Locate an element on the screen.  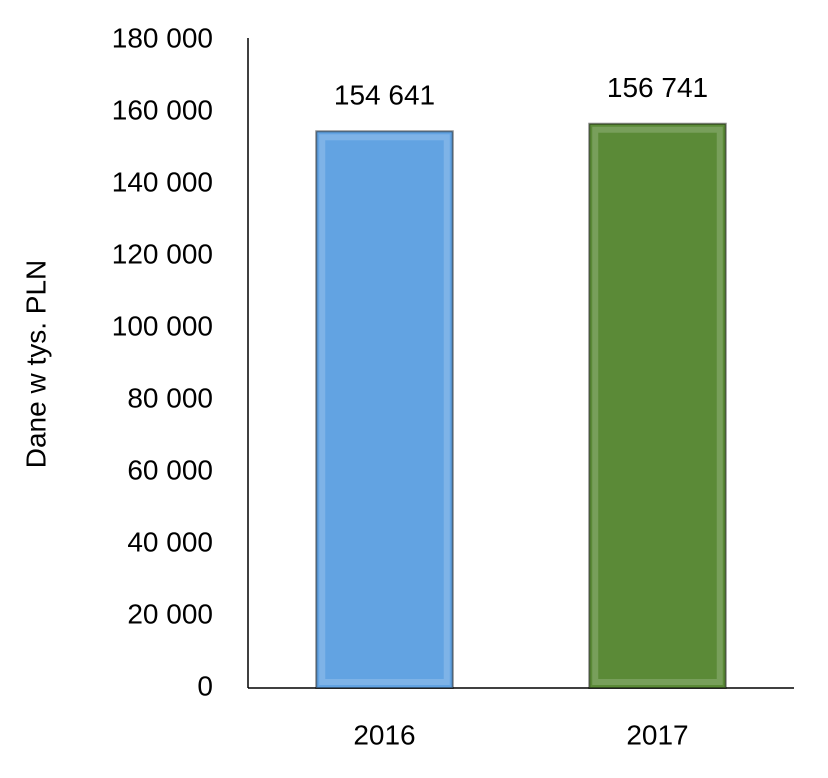
y-tick-label: 40 000 is located at coordinates (170, 541).